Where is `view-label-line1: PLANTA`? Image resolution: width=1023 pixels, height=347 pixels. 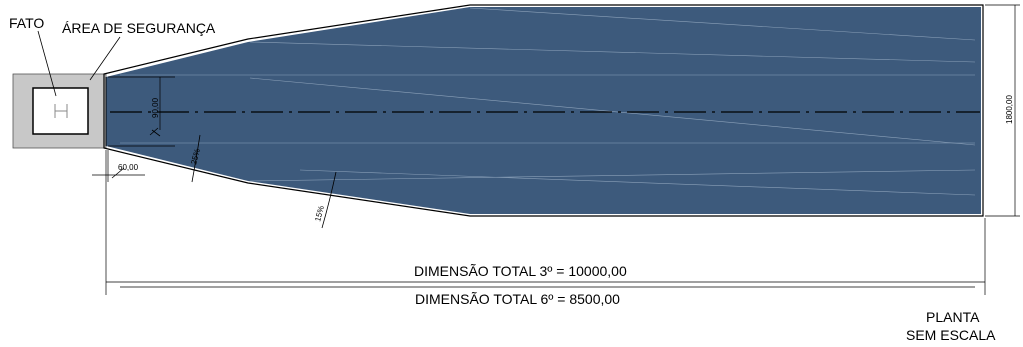 view-label-line1: PLANTA is located at coordinates (953, 317).